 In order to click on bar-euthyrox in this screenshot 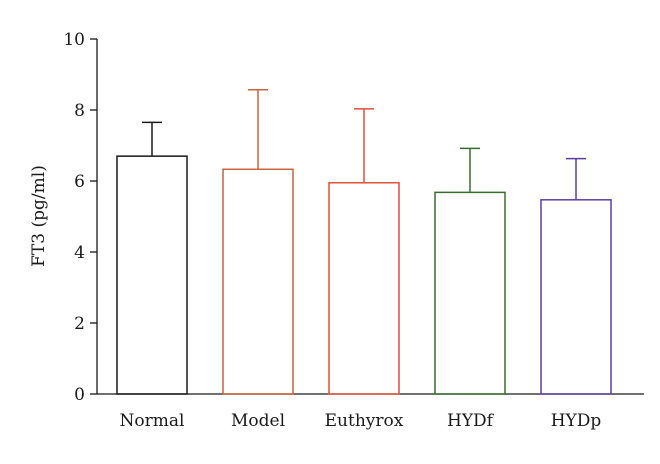, I will do `click(364, 288)`.